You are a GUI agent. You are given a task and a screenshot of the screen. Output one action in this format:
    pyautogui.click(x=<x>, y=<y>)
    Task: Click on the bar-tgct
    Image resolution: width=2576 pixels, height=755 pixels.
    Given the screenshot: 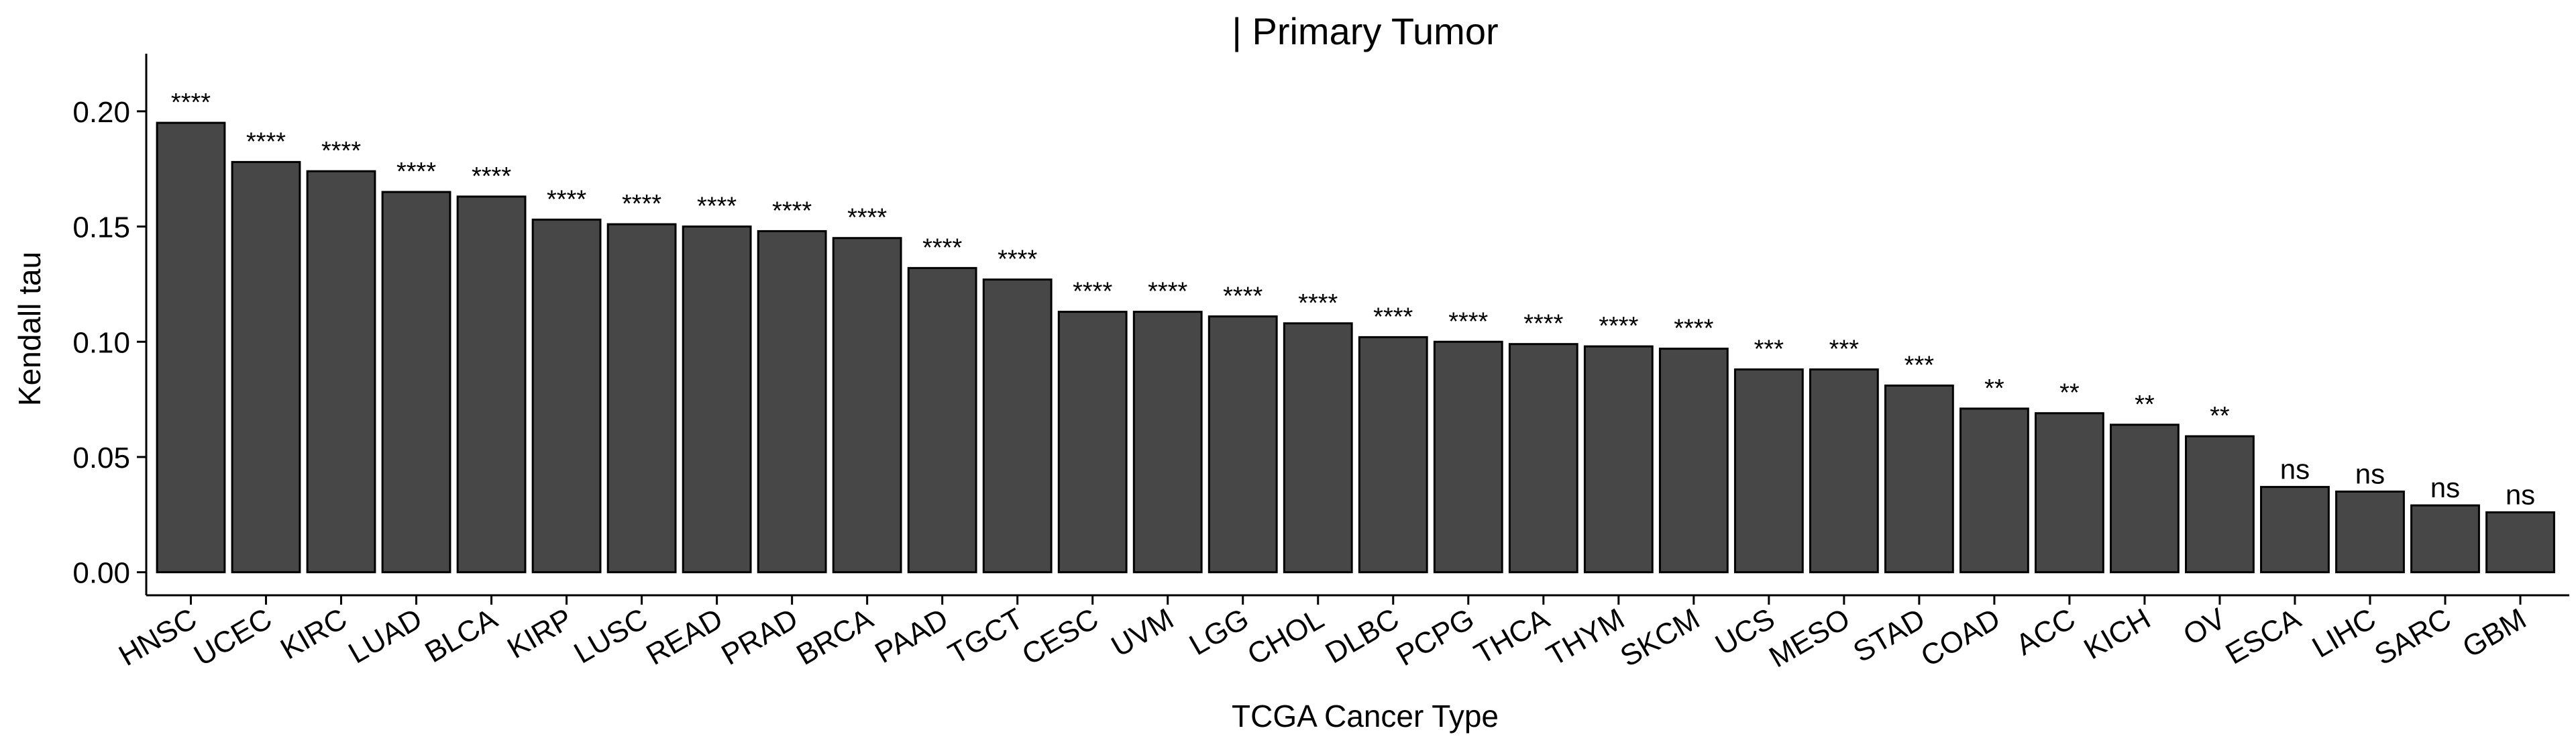 What is the action you would take?
    pyautogui.click(x=1017, y=427)
    